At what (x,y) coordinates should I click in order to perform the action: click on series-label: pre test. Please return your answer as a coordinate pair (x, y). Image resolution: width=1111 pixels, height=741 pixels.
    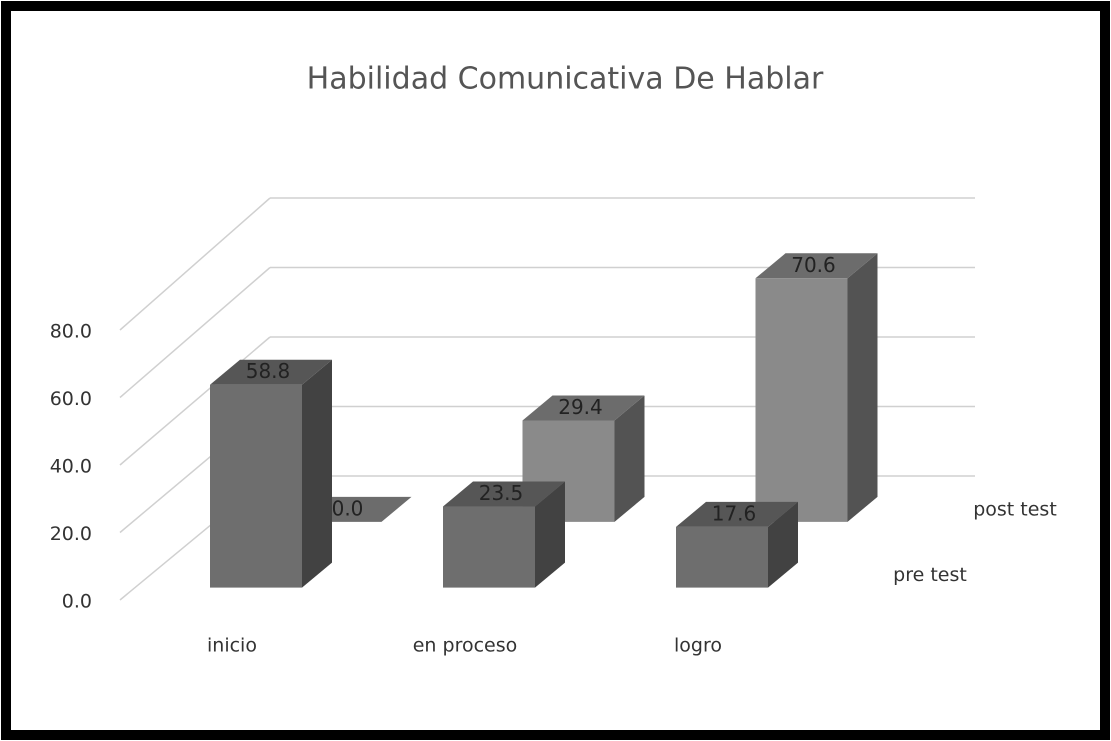
    Looking at the image, I should click on (930, 575).